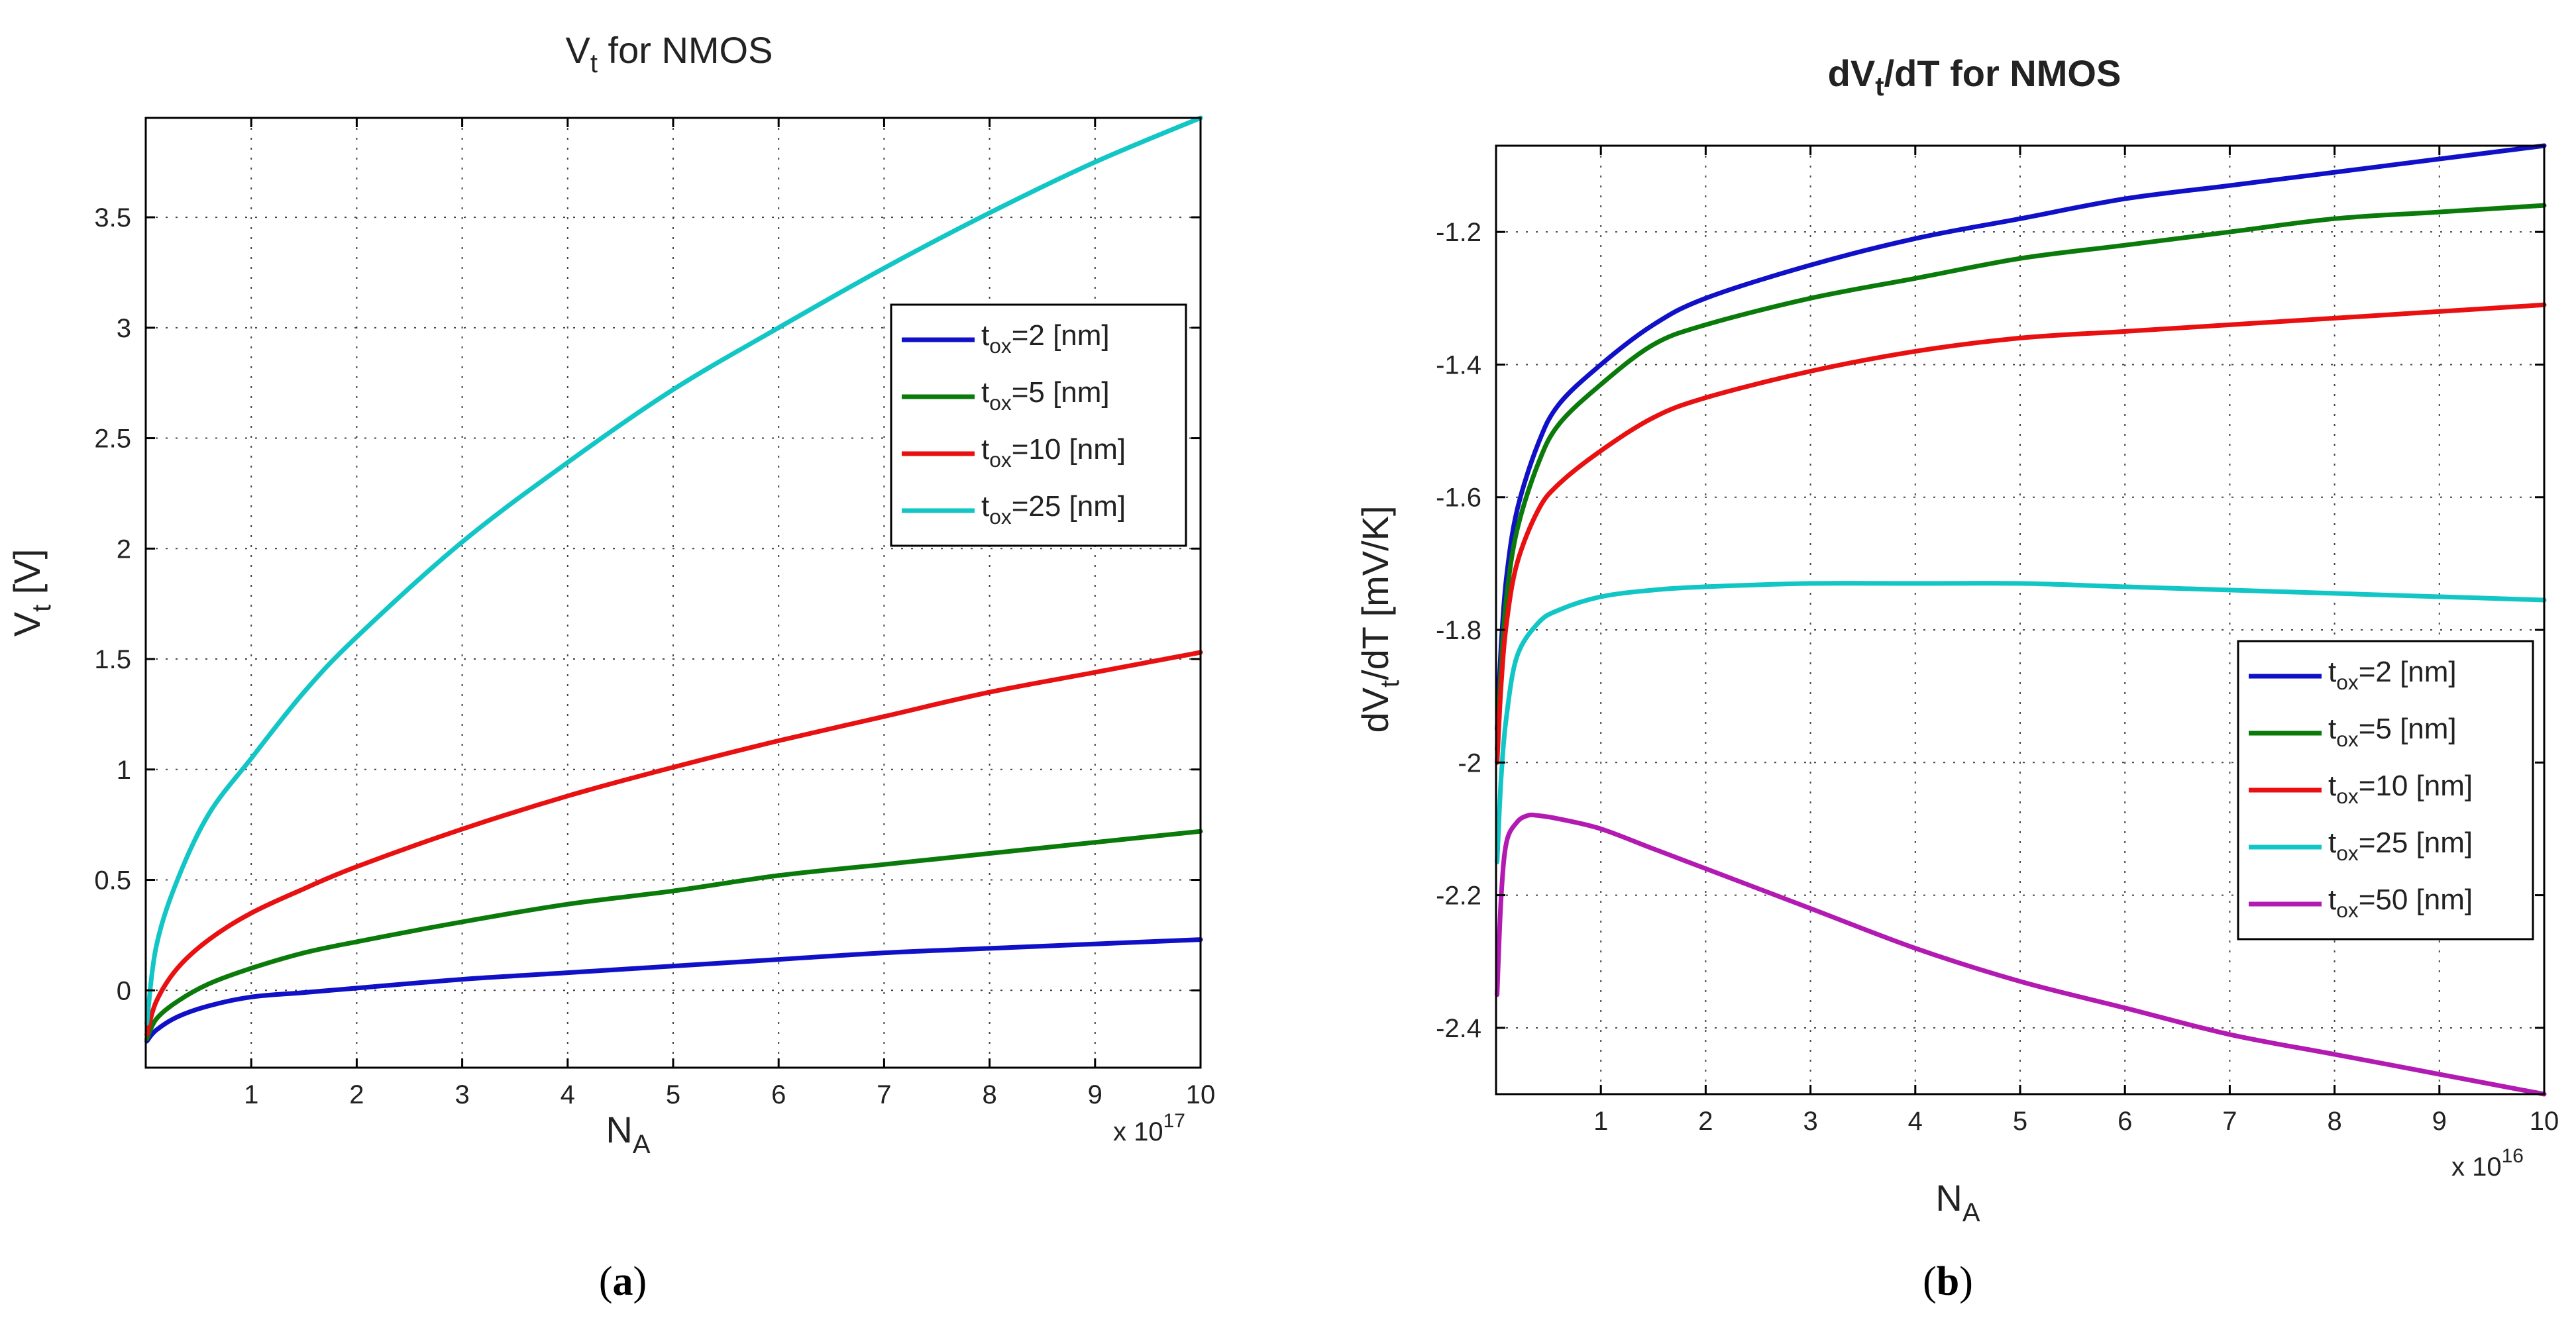 The width and height of the screenshot is (2576, 1320). Describe the element at coordinates (112, 217) in the screenshot. I see `y-tick-label: 3.5` at that location.